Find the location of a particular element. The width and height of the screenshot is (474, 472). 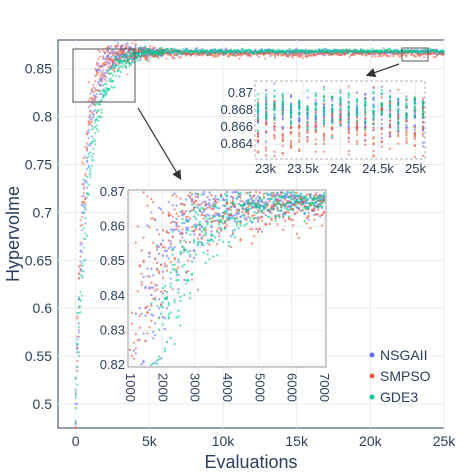

x-tick-label: 25k is located at coordinates (445, 441).